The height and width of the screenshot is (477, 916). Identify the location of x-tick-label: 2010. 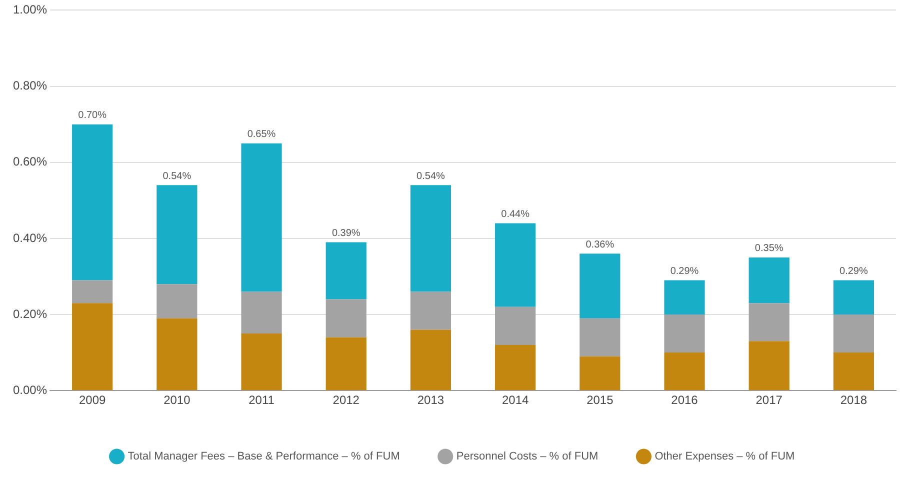
(177, 400).